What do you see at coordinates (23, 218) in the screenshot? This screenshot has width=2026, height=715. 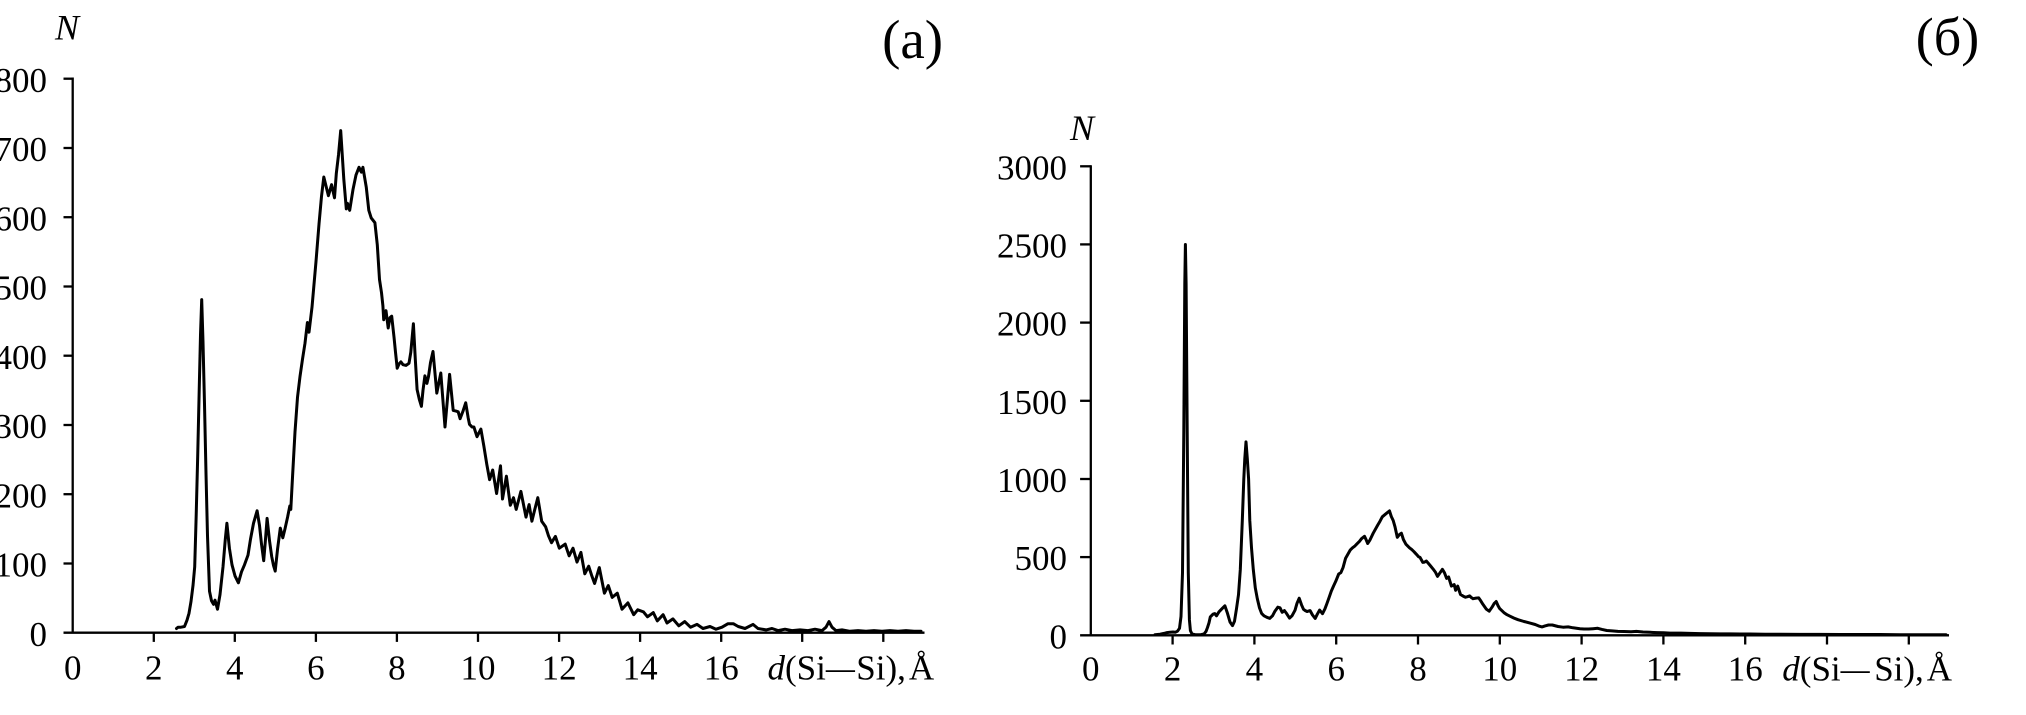 I see `svg-text: 600` at bounding box center [23, 218].